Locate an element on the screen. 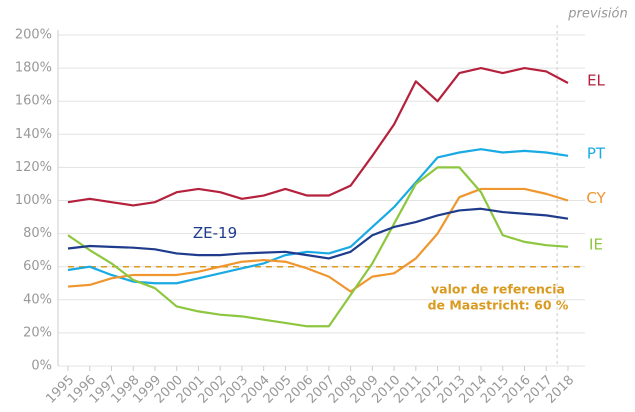  y-tick-label: 40% is located at coordinates (37, 299).